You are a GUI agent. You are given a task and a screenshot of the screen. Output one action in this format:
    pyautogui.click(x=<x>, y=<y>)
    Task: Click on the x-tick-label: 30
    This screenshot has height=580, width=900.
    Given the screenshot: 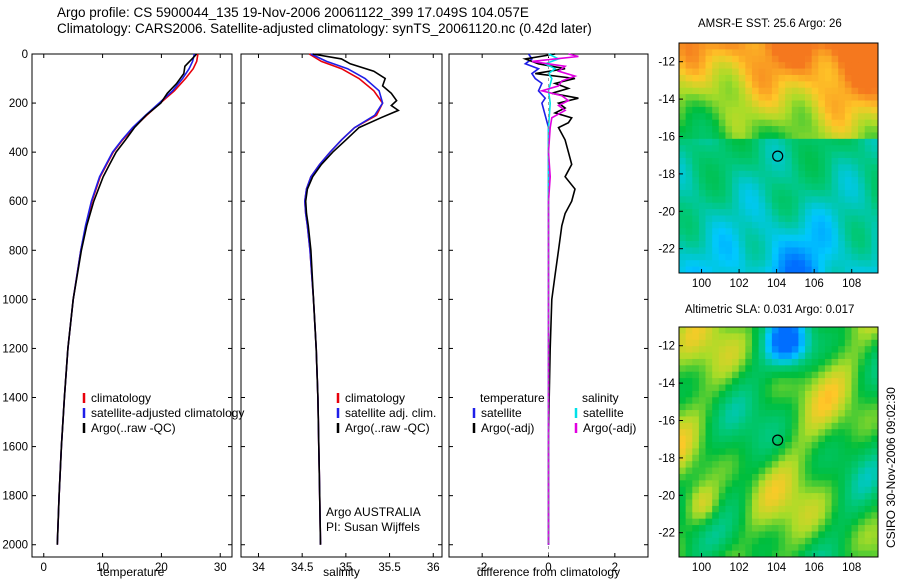 What is the action you would take?
    pyautogui.click(x=220, y=568)
    